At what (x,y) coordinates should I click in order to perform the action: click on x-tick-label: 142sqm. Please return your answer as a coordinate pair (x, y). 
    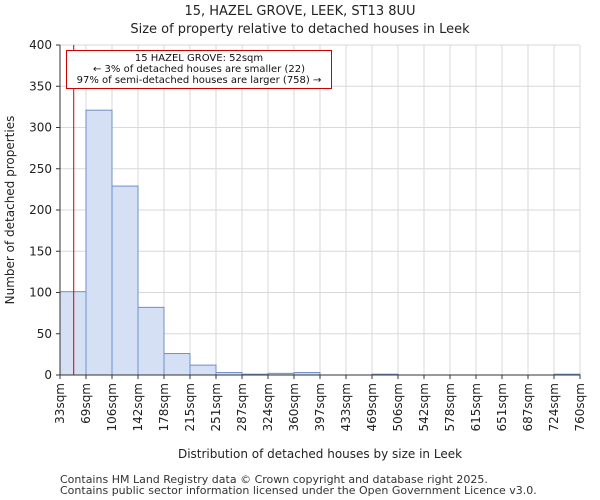
    Looking at the image, I should click on (138, 407).